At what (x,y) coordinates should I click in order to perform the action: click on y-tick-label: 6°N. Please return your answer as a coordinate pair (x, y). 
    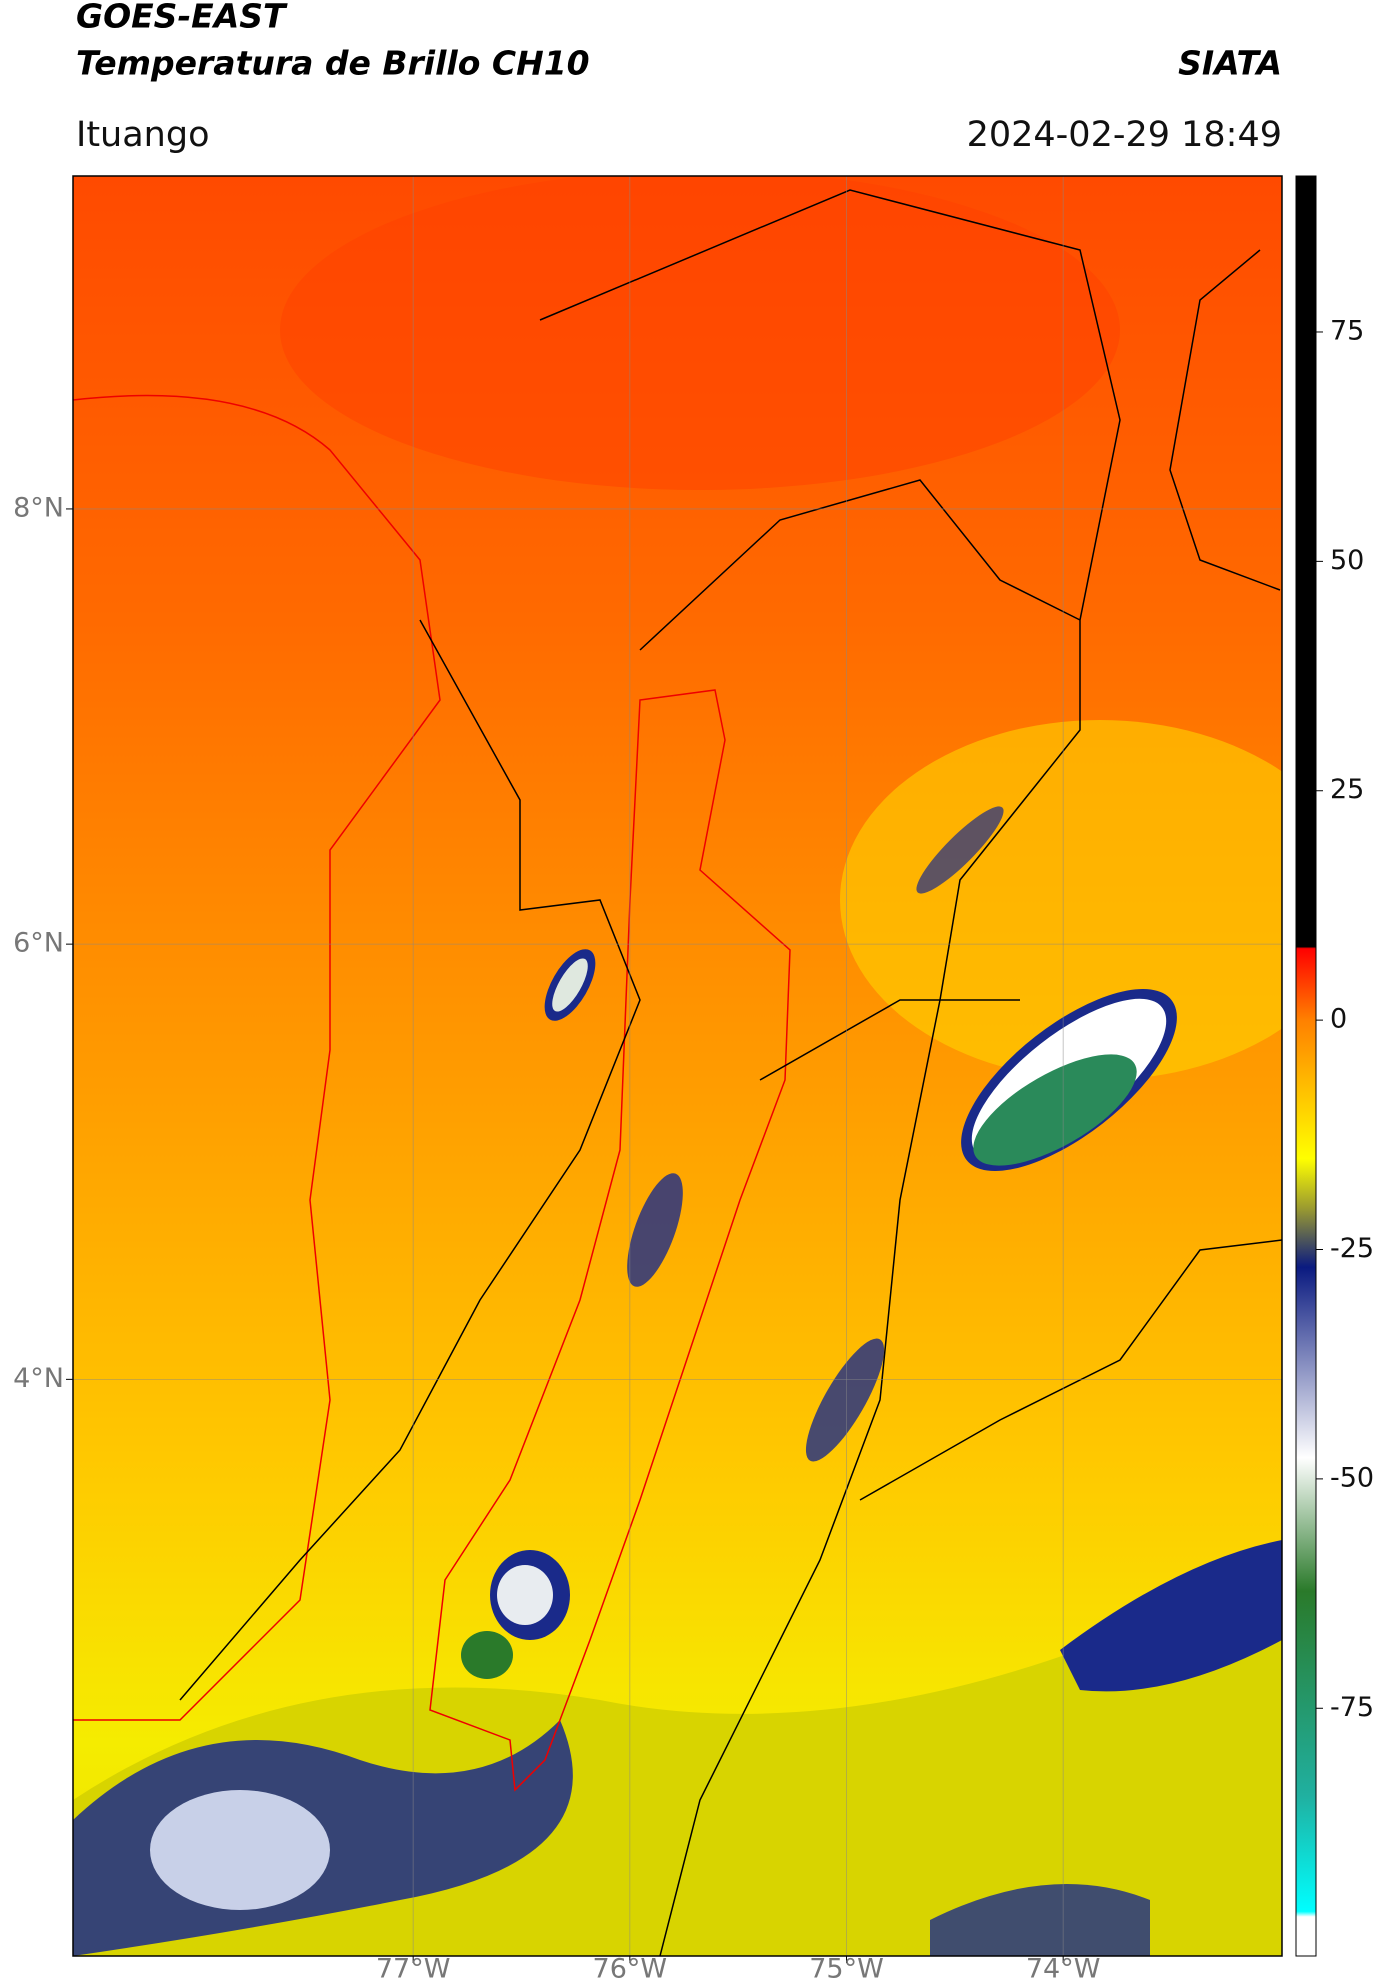
    Looking at the image, I should click on (38, 943).